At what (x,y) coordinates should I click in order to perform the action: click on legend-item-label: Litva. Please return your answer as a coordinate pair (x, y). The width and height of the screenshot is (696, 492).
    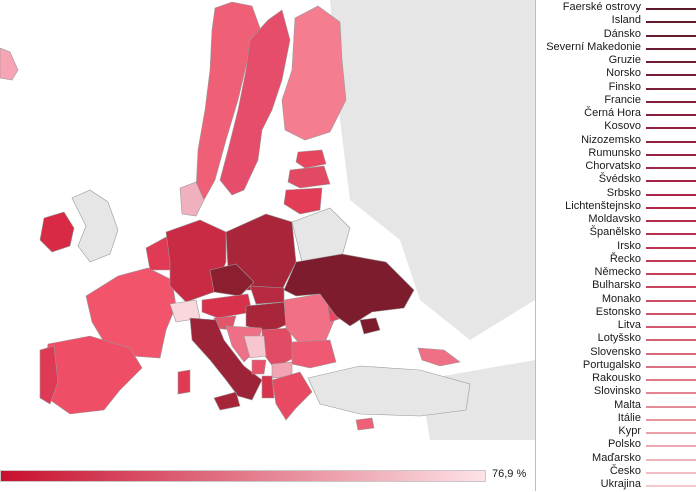
    Looking at the image, I should click on (629, 325).